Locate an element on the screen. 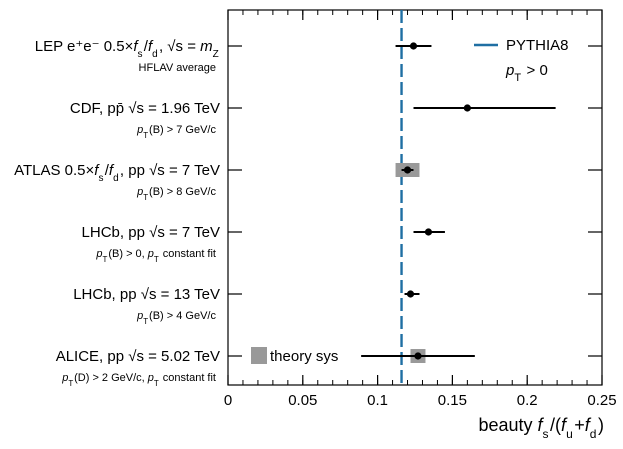  measurement-label: ALICE, pp √s = 5.02 TeV is located at coordinates (138, 356).